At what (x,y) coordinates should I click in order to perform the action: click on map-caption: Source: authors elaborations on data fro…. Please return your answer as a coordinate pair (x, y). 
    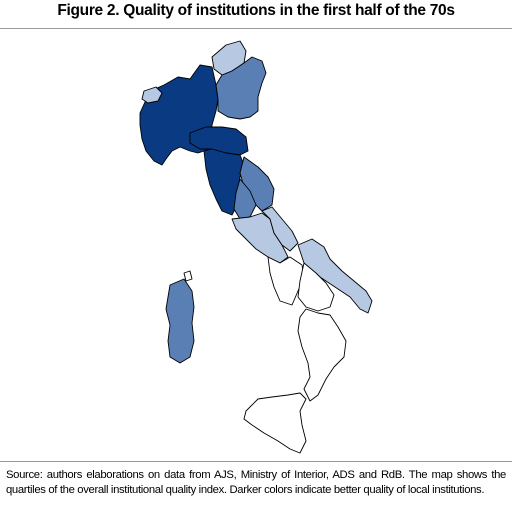
    Looking at the image, I should click on (256, 482).